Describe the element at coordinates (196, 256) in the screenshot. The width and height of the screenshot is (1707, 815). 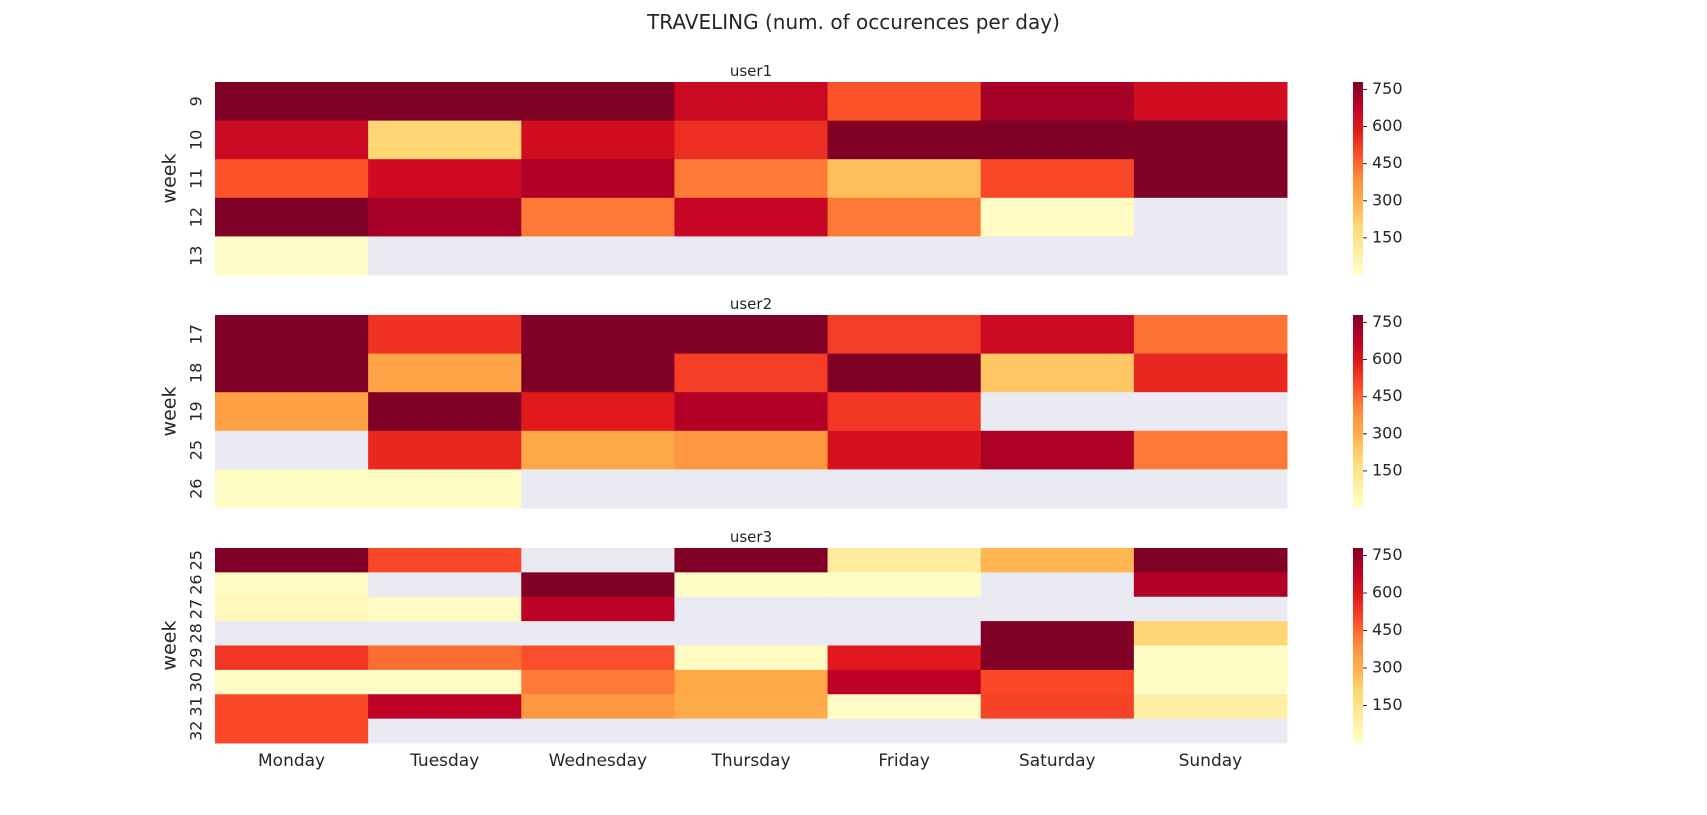
I see `y-tick-label: 13` at that location.